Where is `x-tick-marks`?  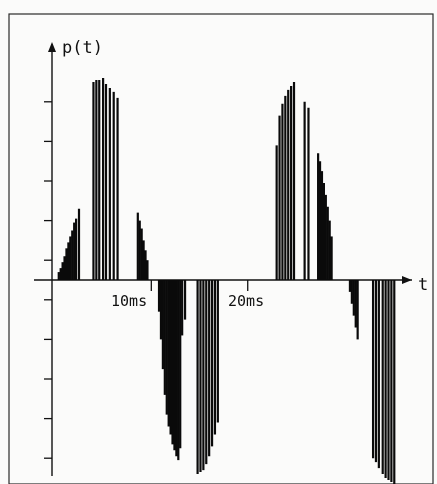
x-tick-marks is located at coordinates (199, 285).